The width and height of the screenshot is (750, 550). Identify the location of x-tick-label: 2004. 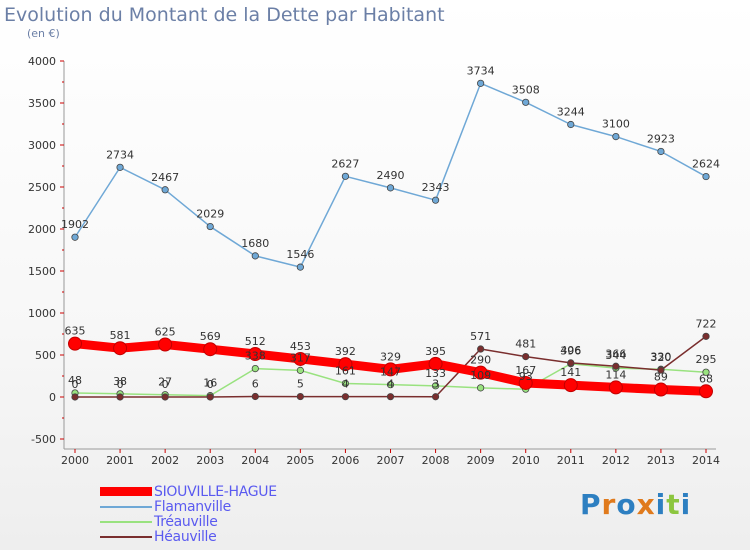
(255, 460).